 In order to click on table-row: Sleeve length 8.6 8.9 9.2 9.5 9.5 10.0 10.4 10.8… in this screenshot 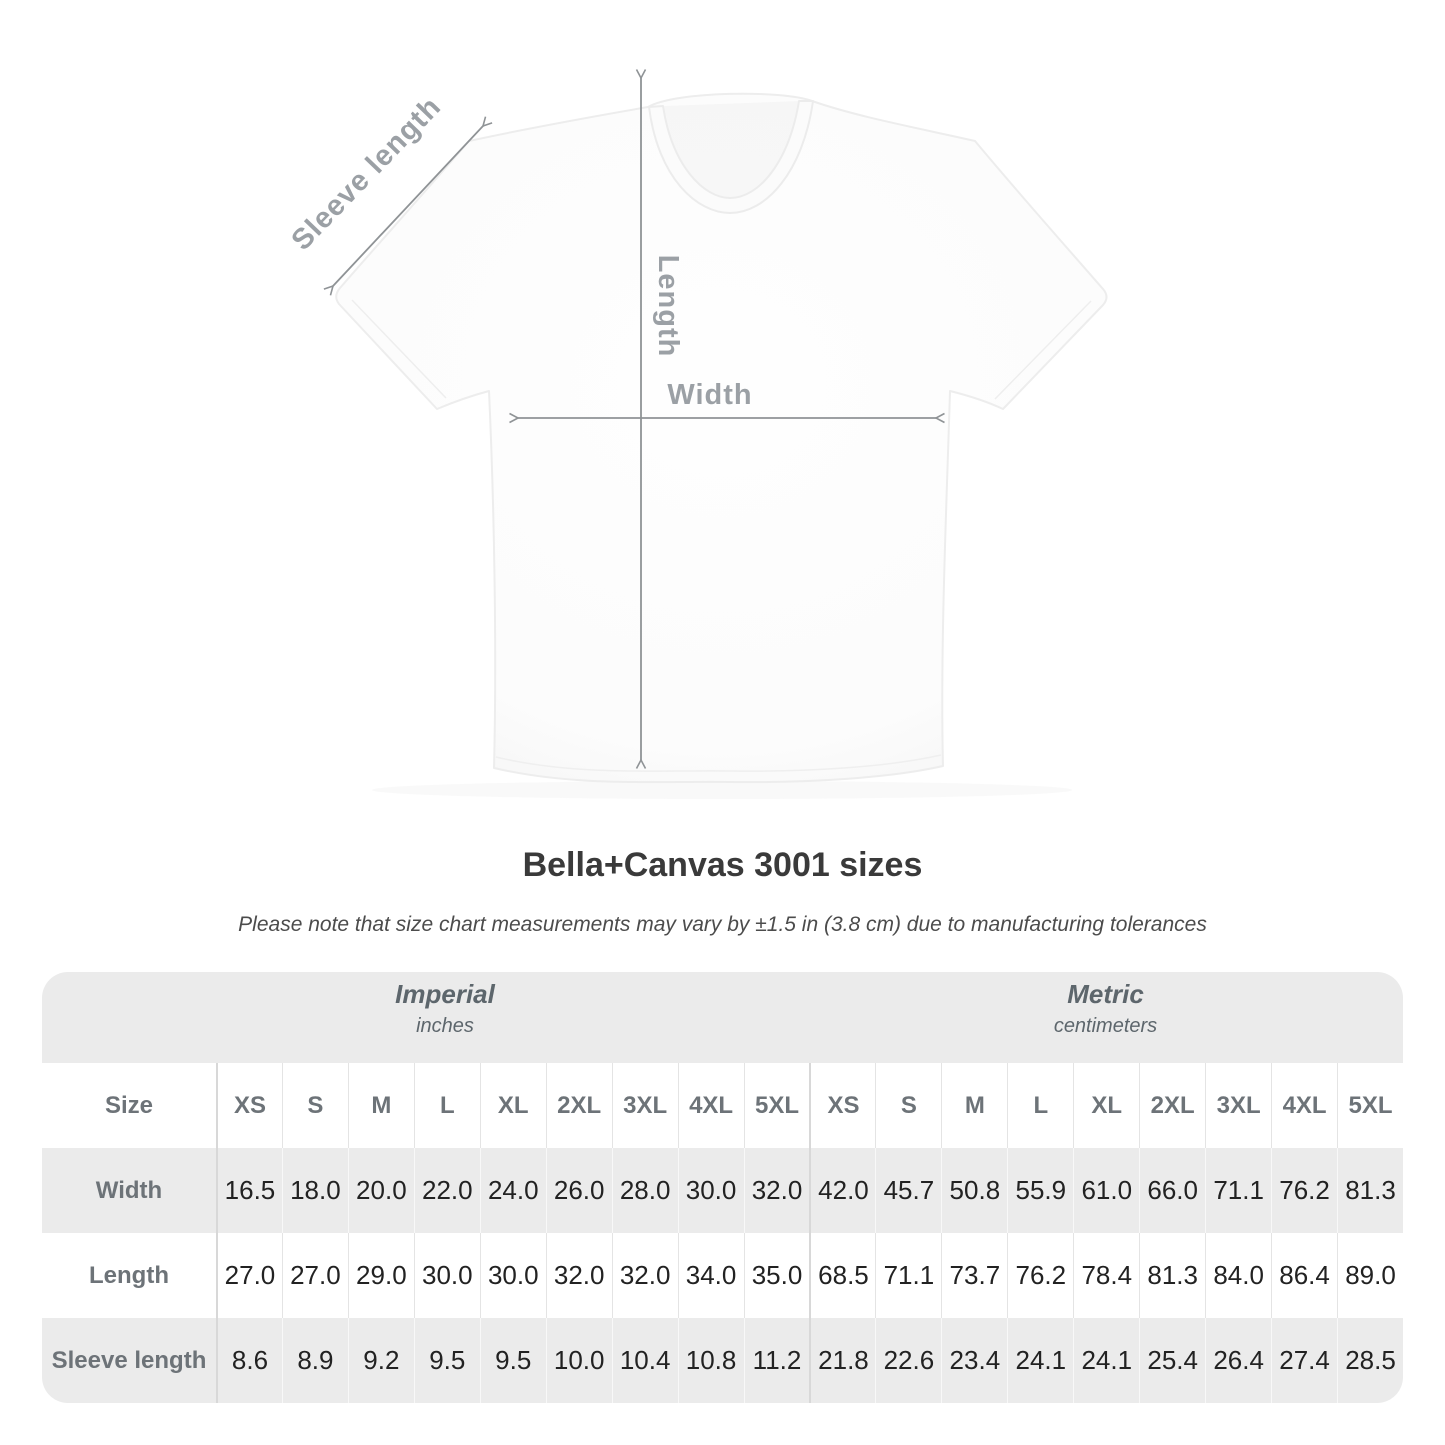, I will do `click(722, 1360)`.